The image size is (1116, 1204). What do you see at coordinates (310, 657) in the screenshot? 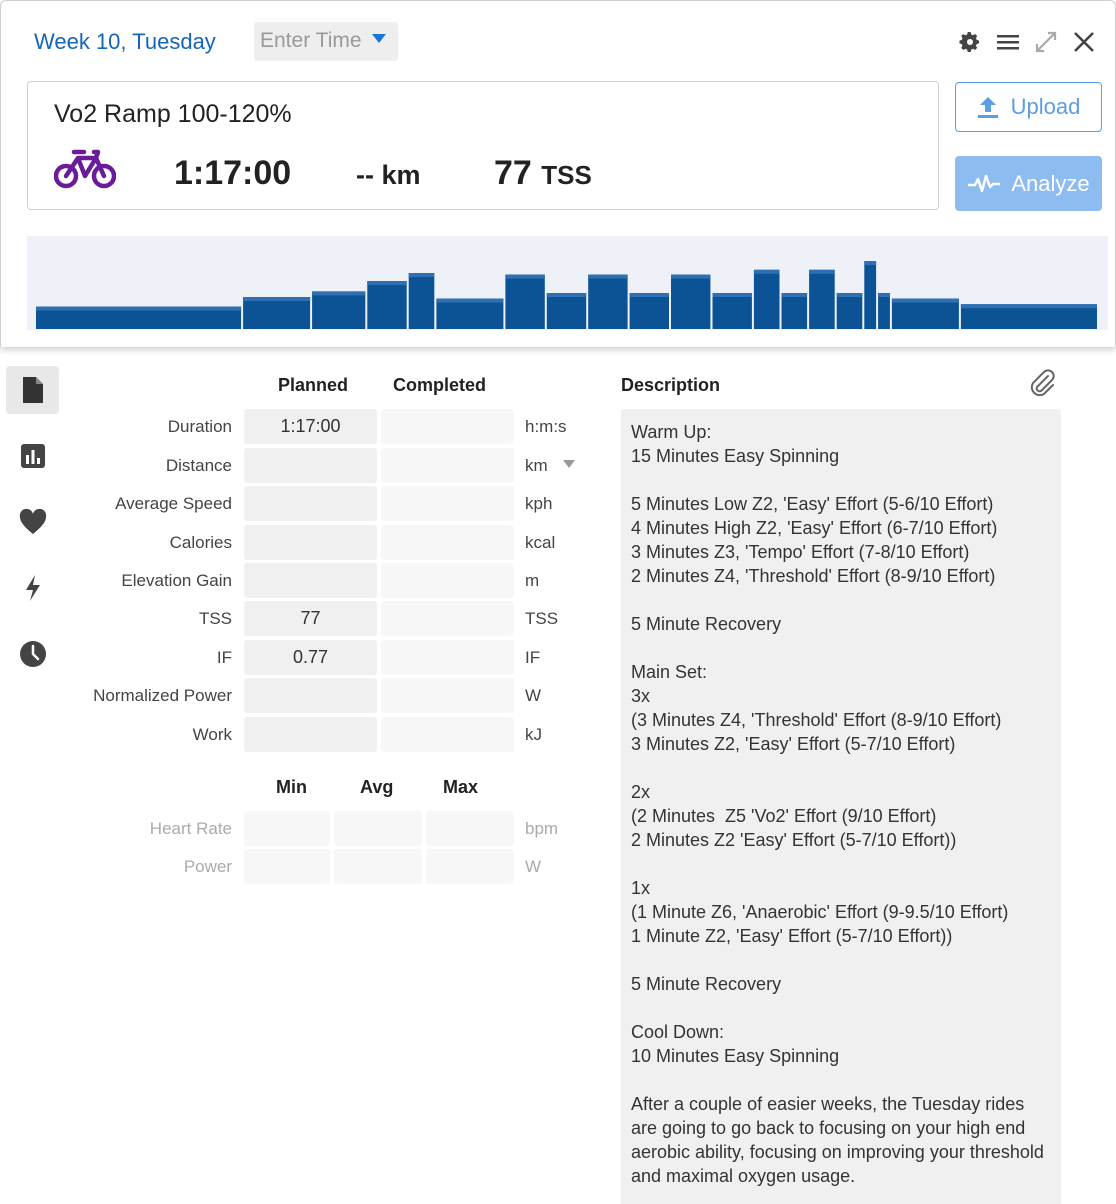
I see `planned-input: 0.77` at bounding box center [310, 657].